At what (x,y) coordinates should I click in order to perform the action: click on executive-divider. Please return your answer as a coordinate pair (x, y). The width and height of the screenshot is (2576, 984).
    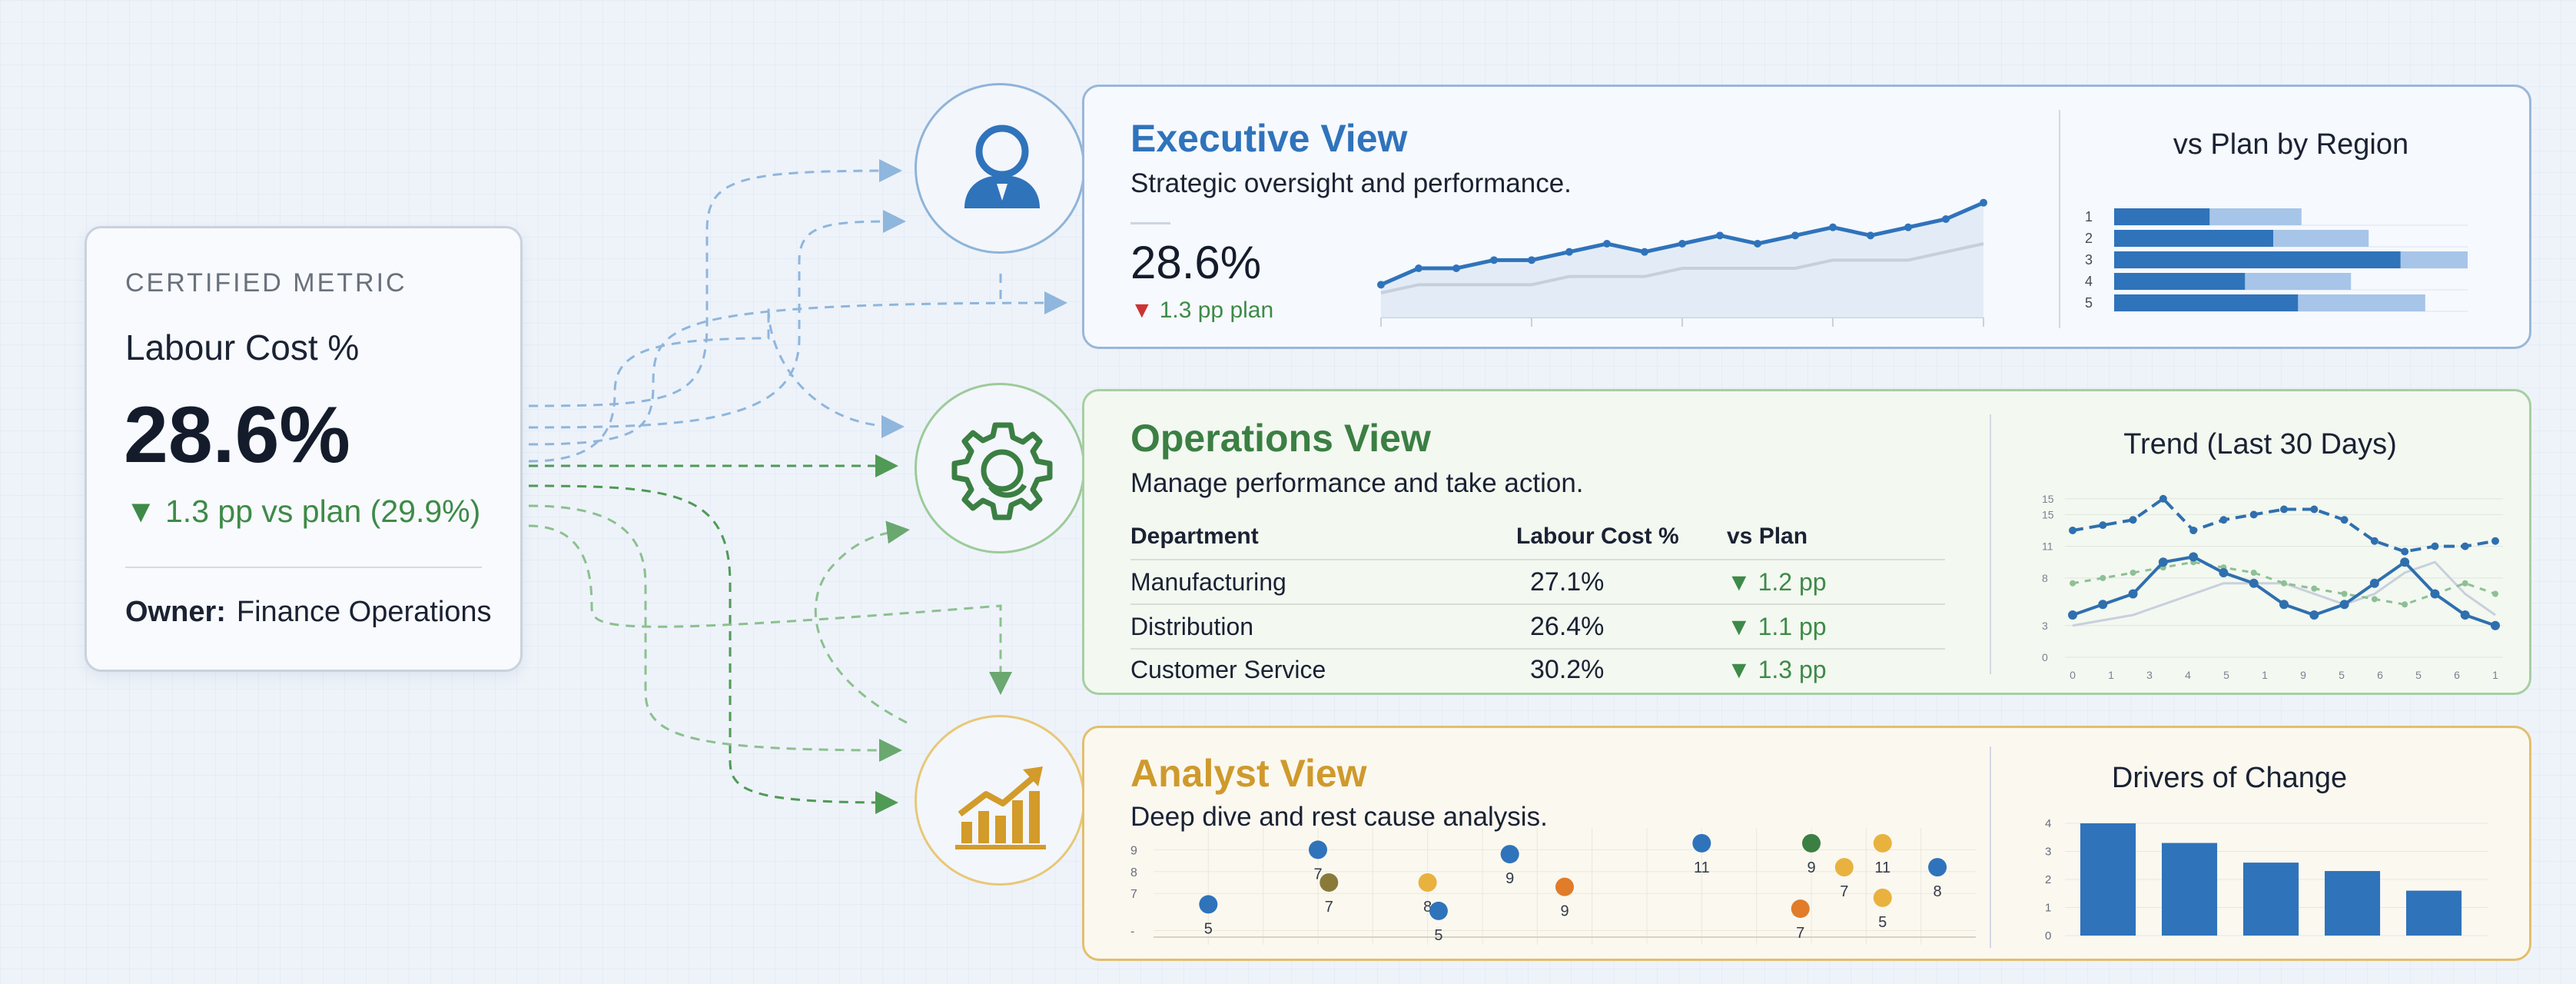
    Looking at the image, I should click on (2059, 219).